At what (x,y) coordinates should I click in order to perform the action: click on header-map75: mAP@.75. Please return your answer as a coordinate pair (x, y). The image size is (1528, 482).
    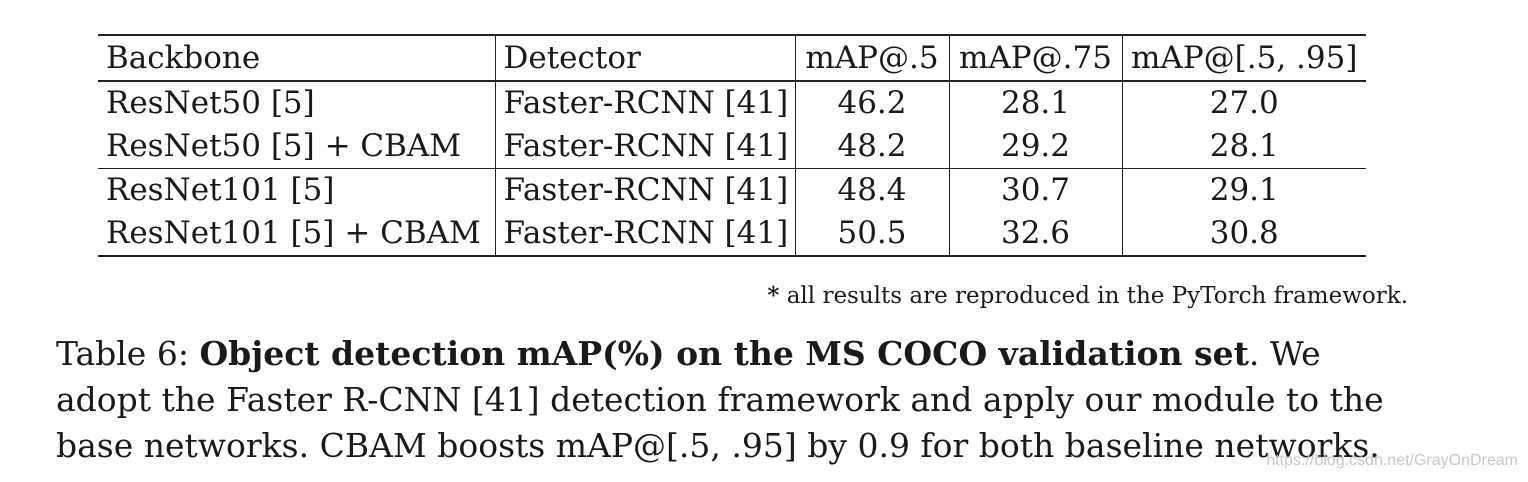
    Looking at the image, I should click on (1036, 58).